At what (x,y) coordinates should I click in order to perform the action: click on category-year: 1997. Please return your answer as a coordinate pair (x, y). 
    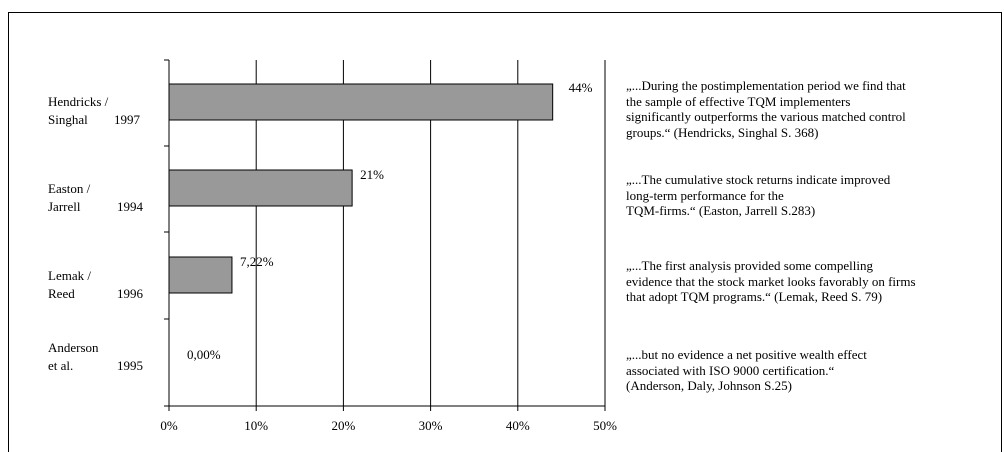
    Looking at the image, I should click on (127, 119).